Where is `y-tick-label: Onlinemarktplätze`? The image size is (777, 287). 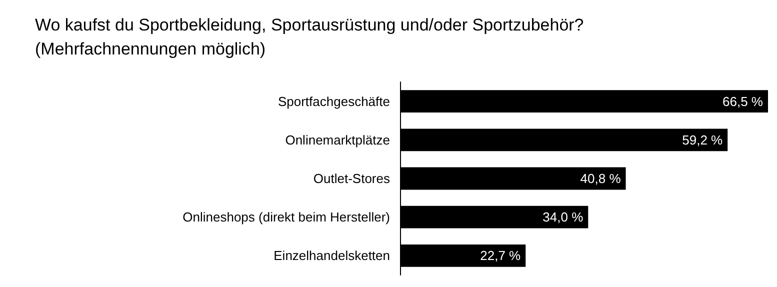 y-tick-label: Onlinemarktplätze is located at coordinates (337, 140).